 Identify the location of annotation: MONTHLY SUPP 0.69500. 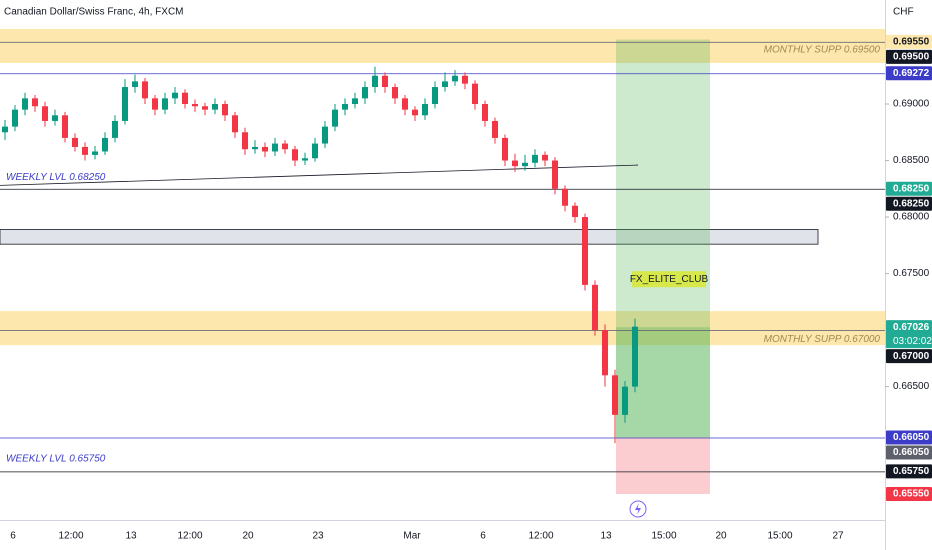
(822, 49).